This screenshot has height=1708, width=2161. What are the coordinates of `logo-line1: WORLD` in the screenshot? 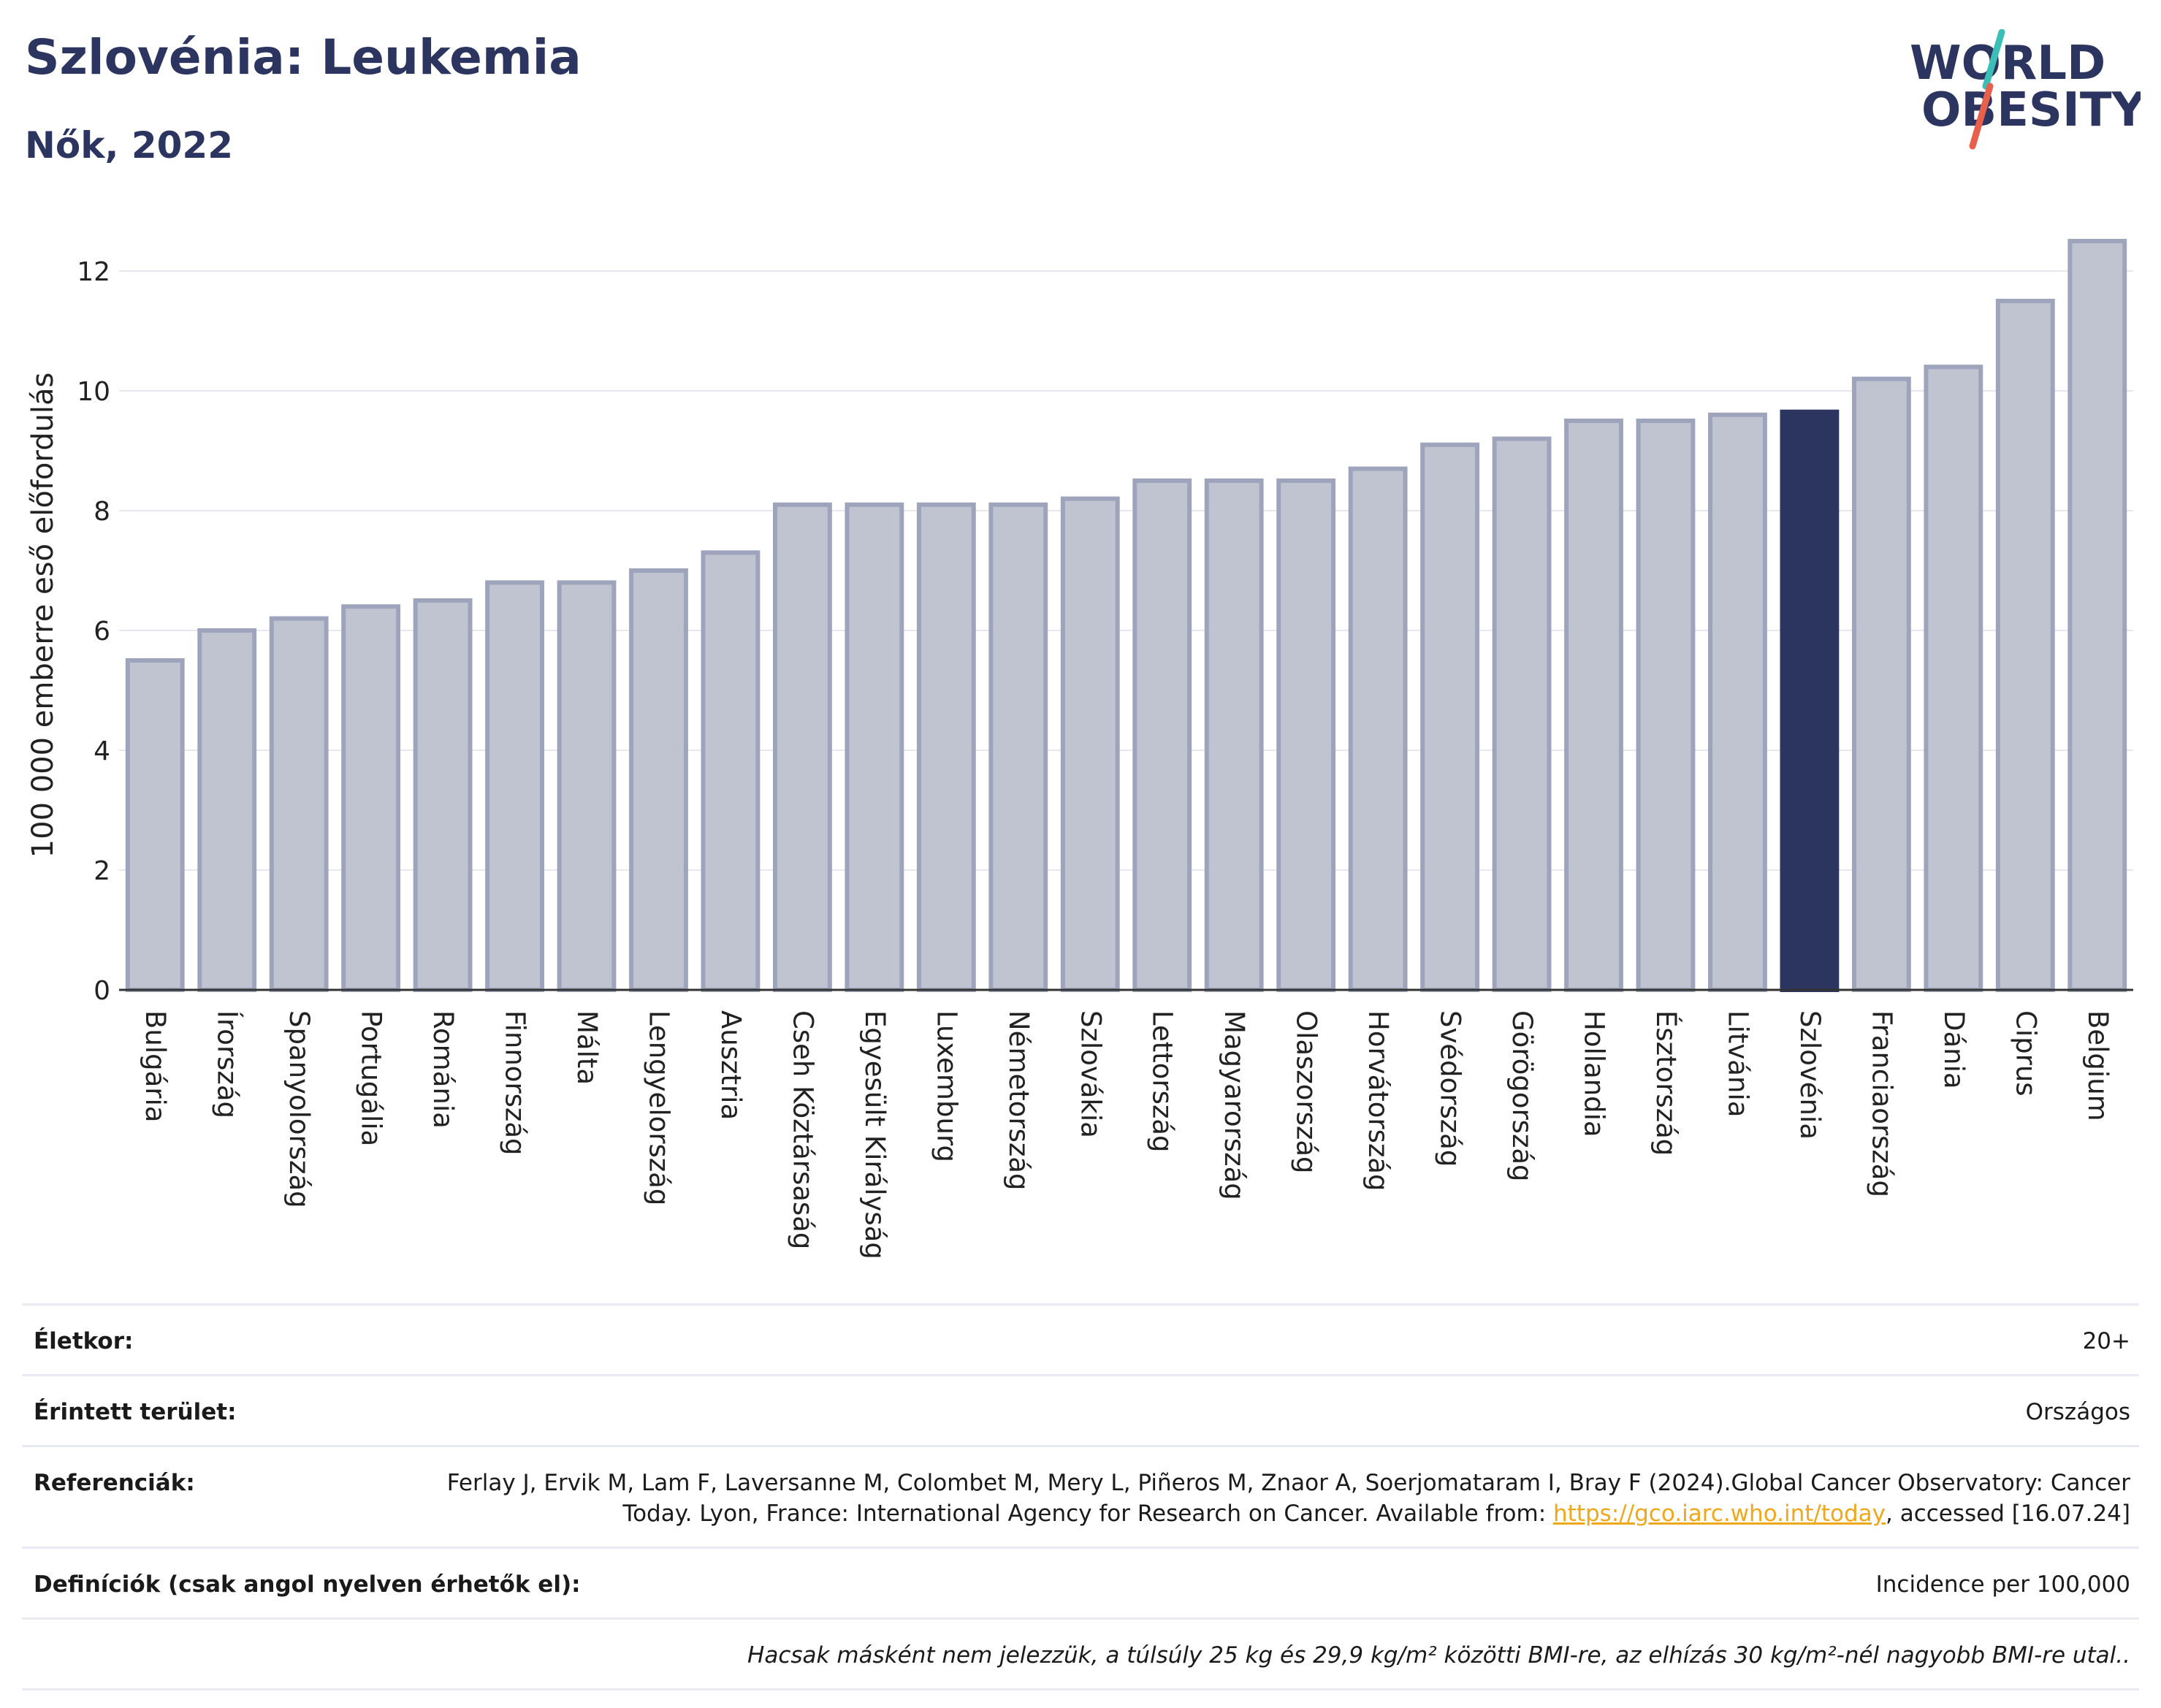 It's located at (2008, 64).